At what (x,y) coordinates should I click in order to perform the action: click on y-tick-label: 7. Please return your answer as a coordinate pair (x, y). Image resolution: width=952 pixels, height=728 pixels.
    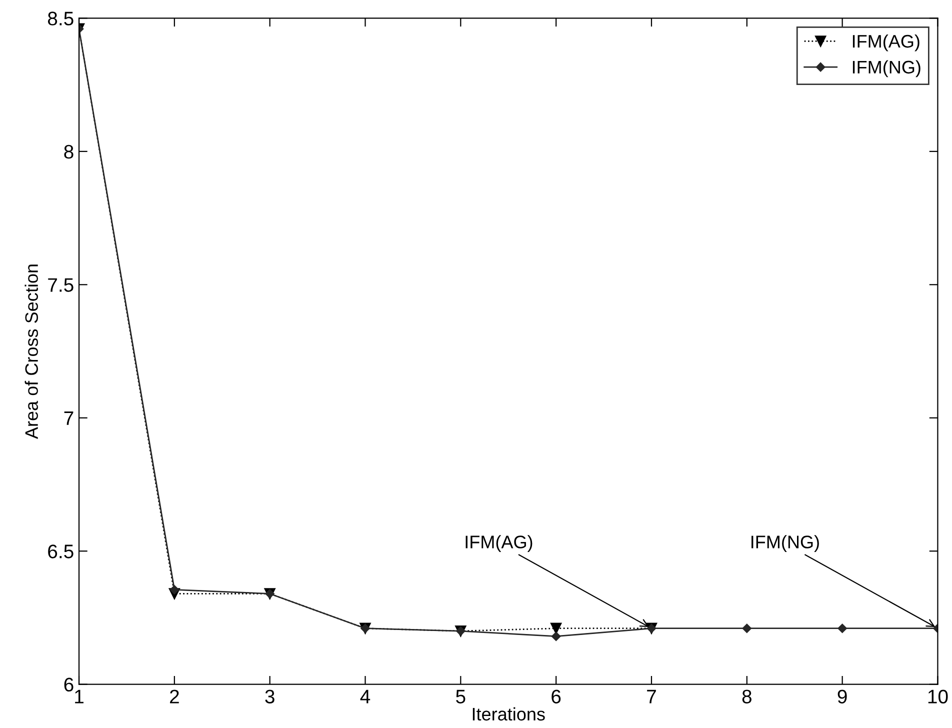
    Looking at the image, I should click on (69, 418).